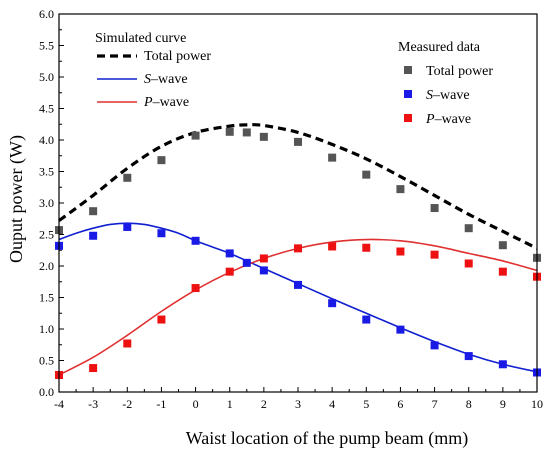 This screenshot has height=452, width=550. I want to click on y-tick-label: 0.5, so click(46, 361).